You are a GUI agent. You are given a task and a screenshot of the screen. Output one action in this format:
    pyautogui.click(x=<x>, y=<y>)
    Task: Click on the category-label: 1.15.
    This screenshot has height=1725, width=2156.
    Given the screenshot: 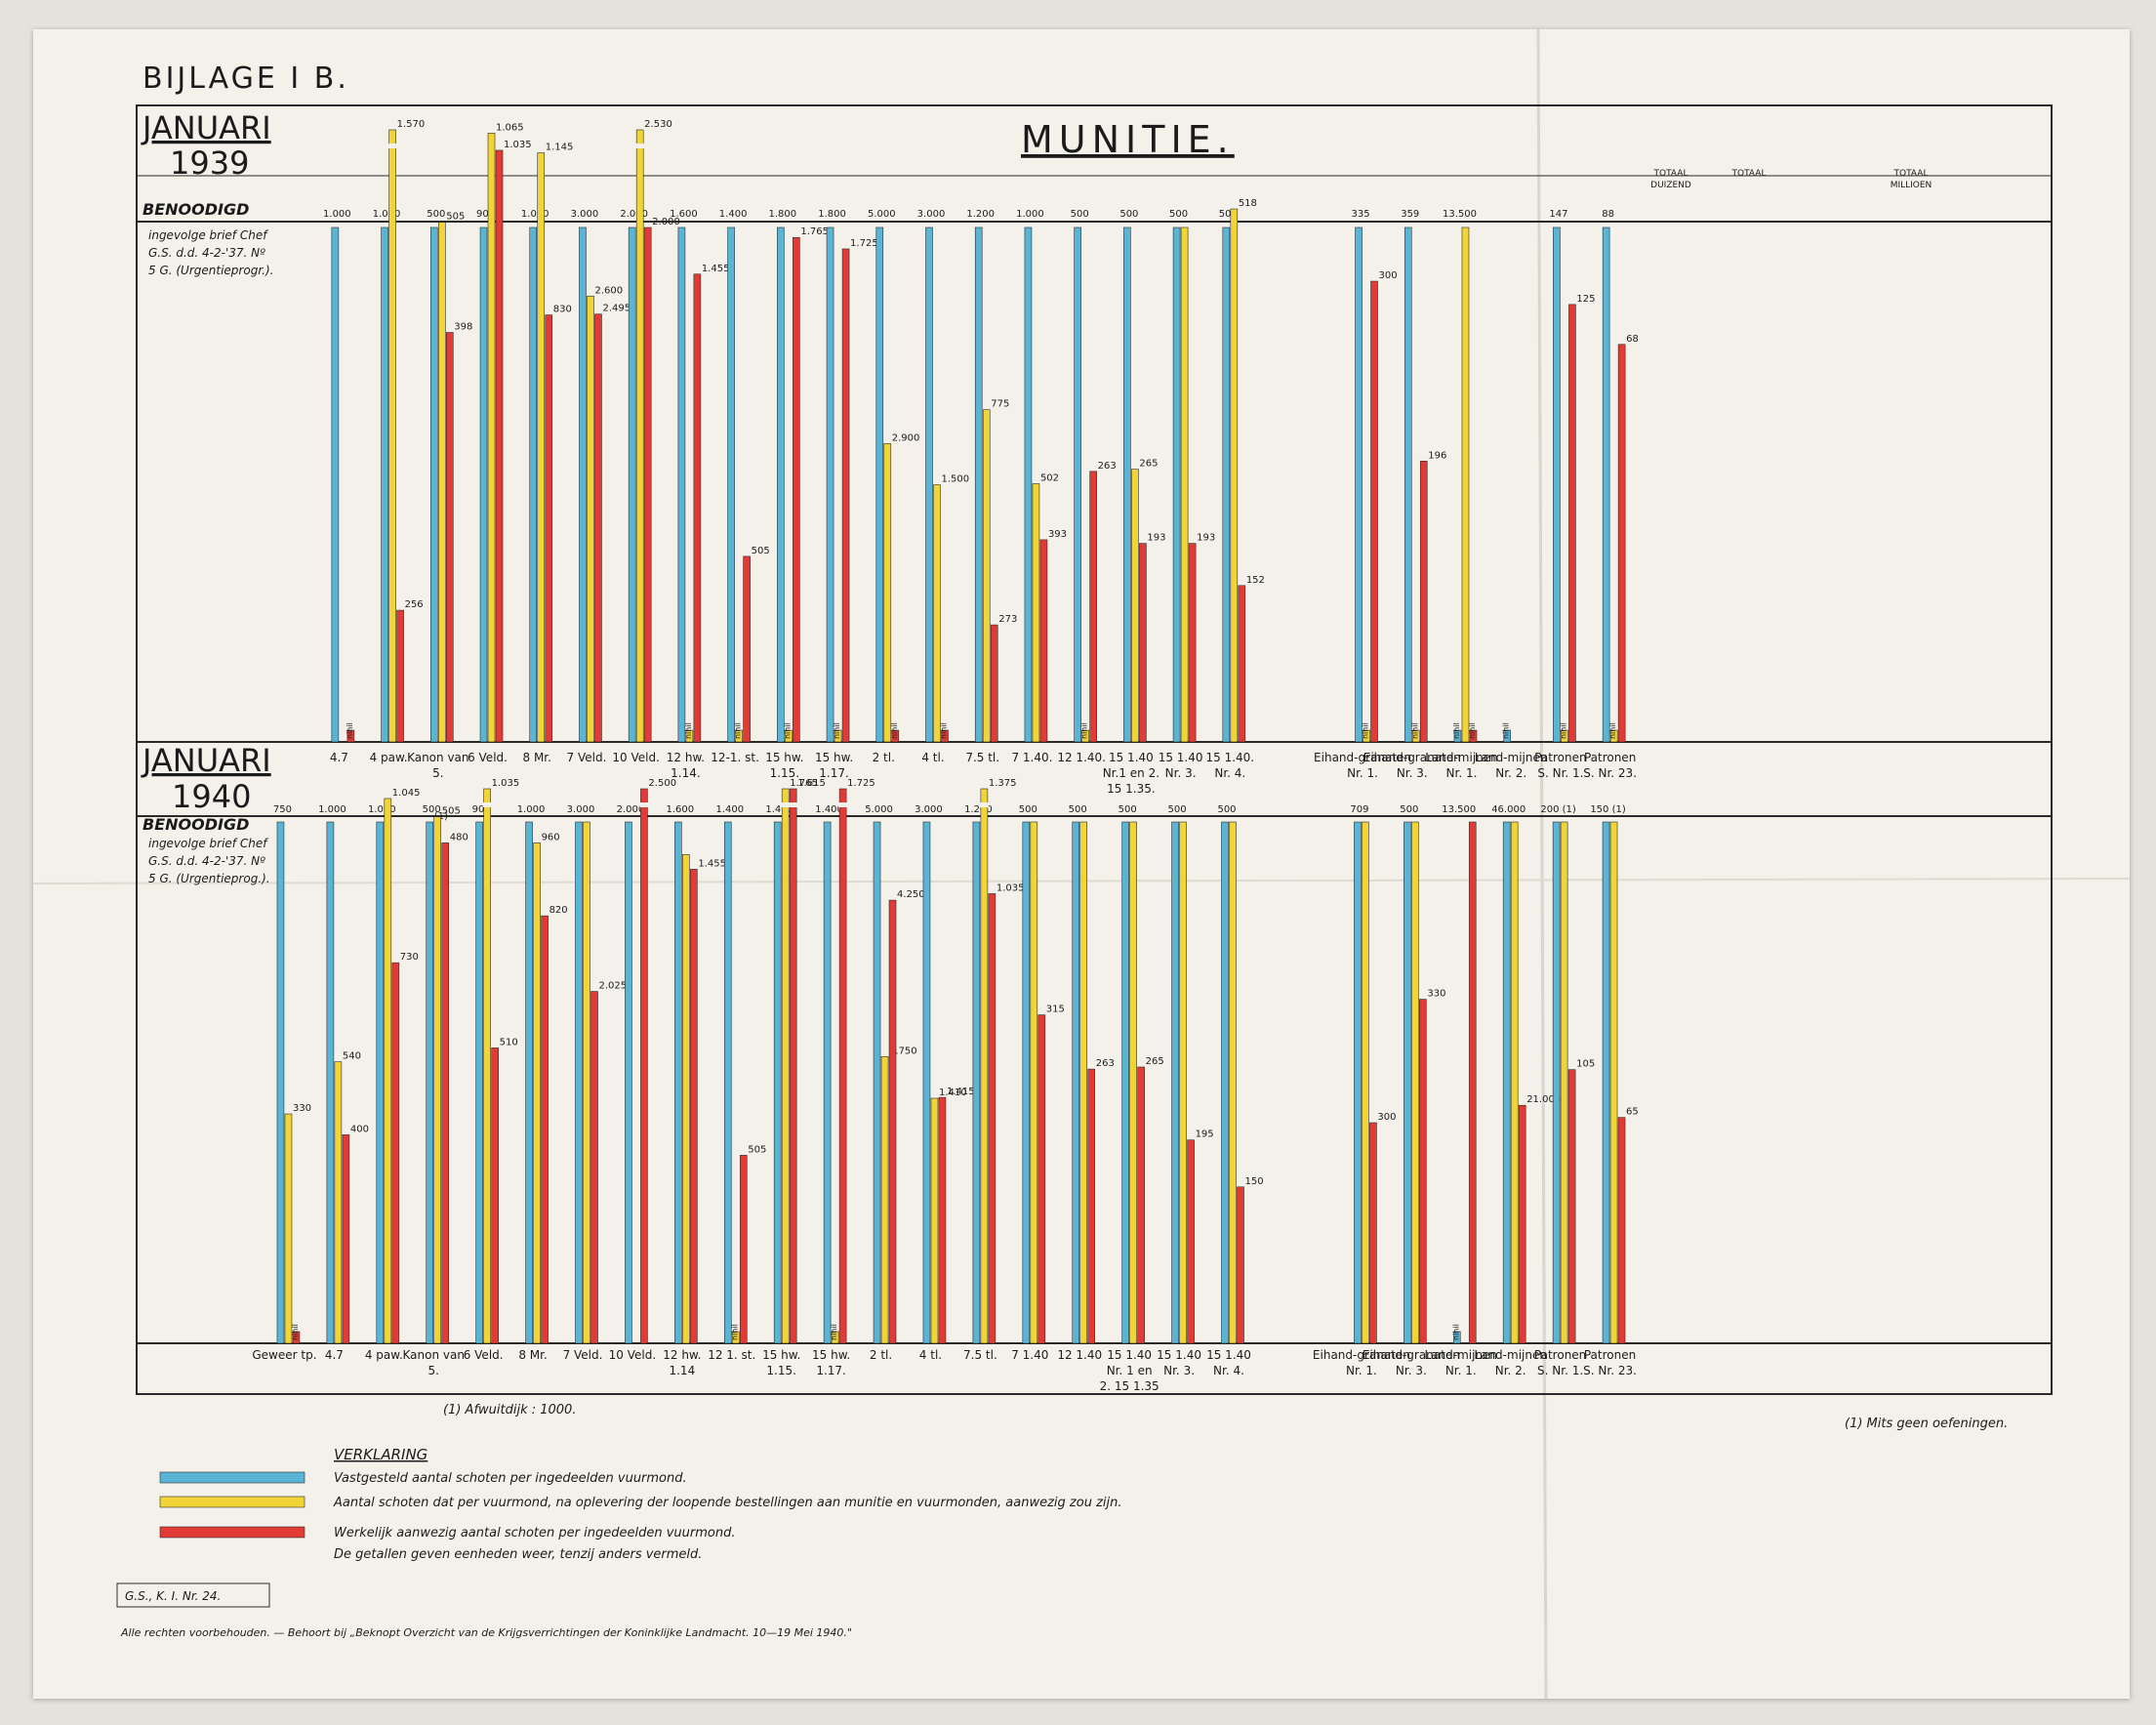 What is the action you would take?
    pyautogui.click(x=785, y=773)
    